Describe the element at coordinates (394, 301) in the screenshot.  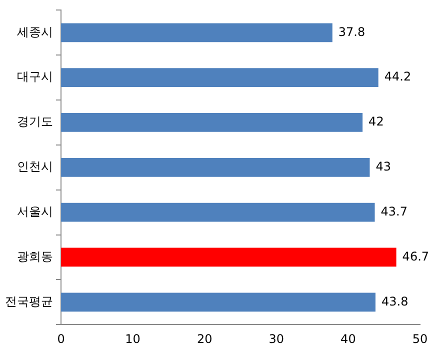
I see `data-label: 43.8` at that location.